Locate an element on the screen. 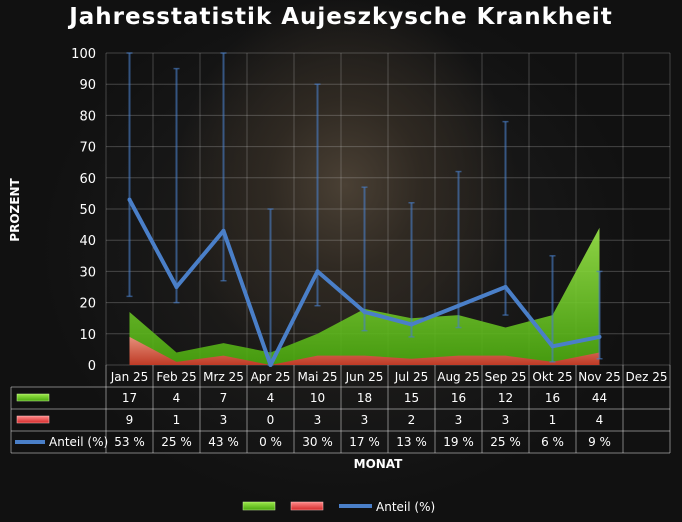 The image size is (682, 522). table-cell-green: 44 is located at coordinates (599, 398).